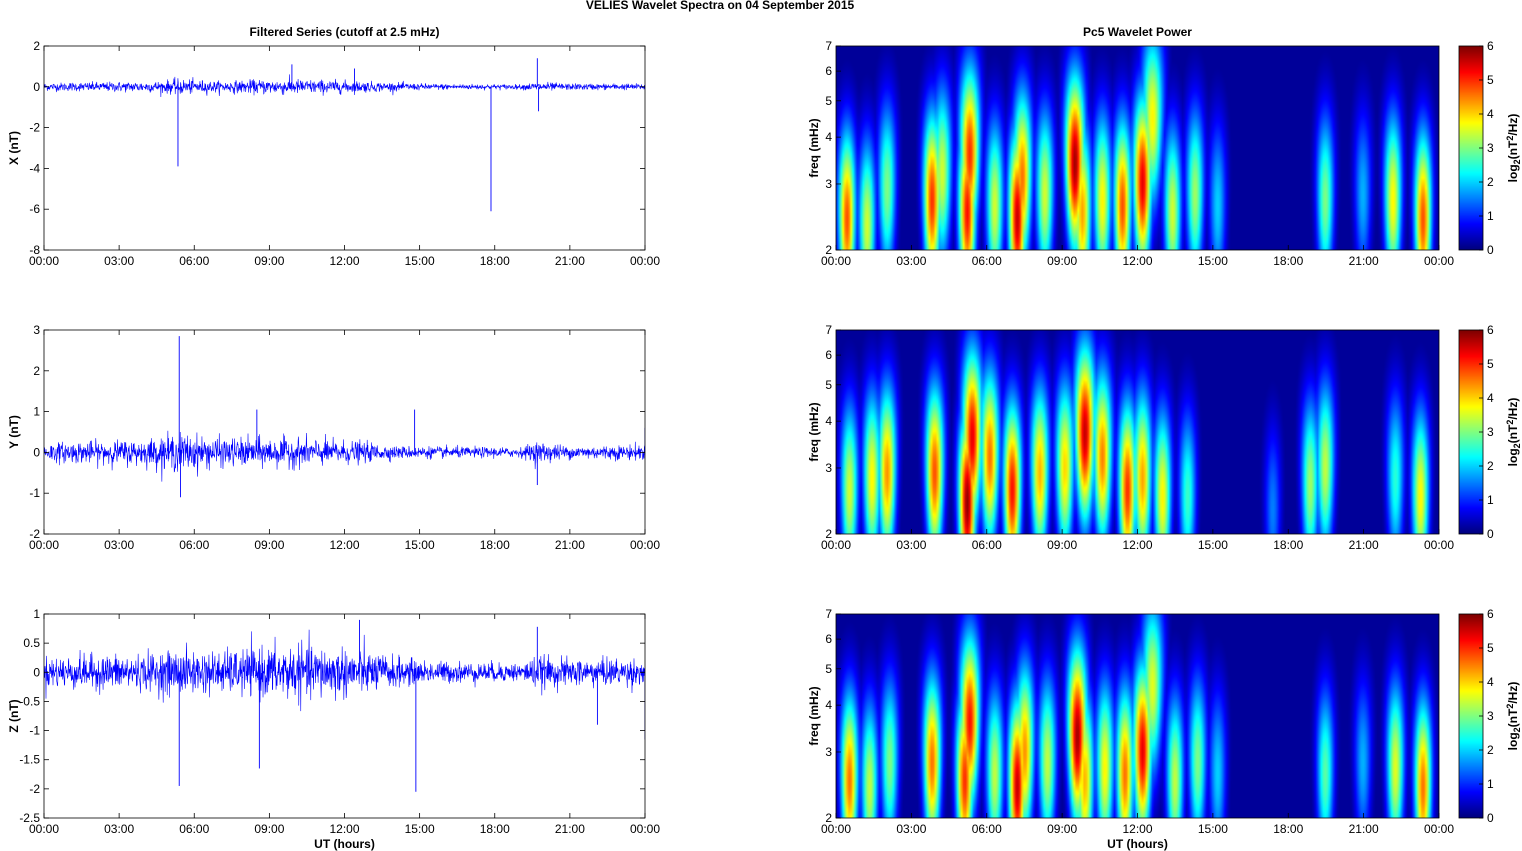 The width and height of the screenshot is (1522, 851). I want to click on colorbar-tick-label: 5, so click(1490, 364).